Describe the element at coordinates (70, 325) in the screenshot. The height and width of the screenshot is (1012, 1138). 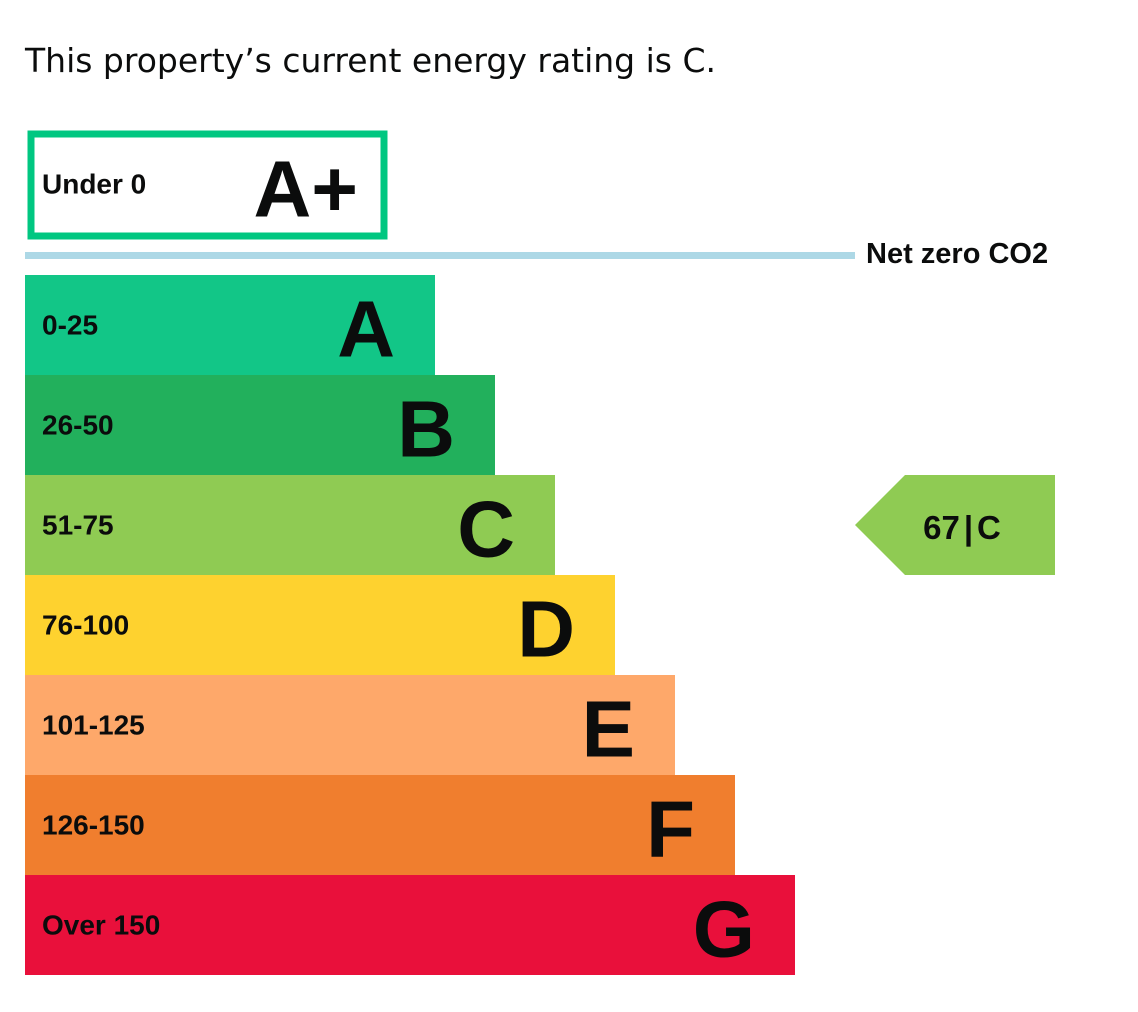
I see `band-a-range: 0-25` at that location.